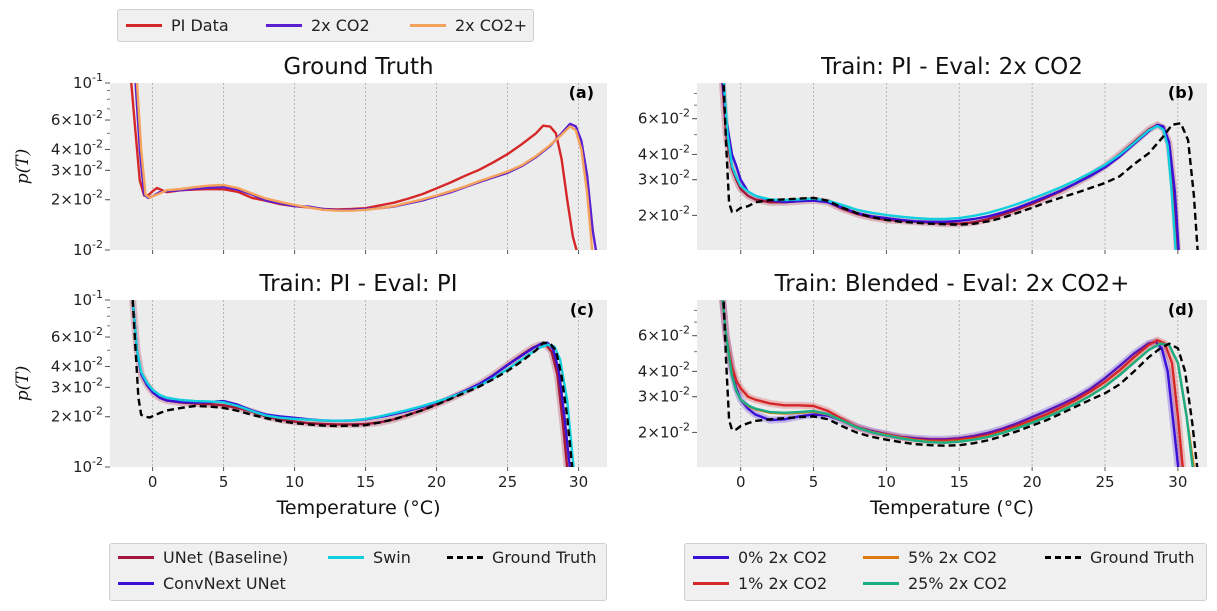  What do you see at coordinates (953, 557) in the screenshot?
I see `legend-label: 5% 2x CO2` at bounding box center [953, 557].